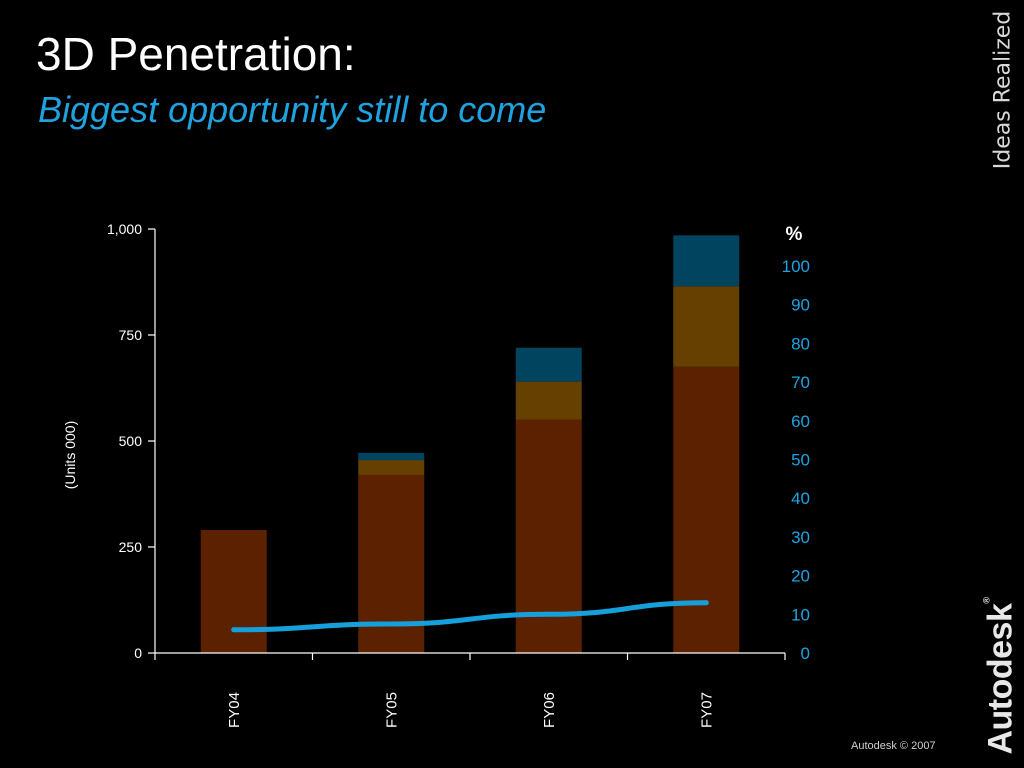  What do you see at coordinates (800, 421) in the screenshot?
I see `y2-tick-label: 60` at bounding box center [800, 421].